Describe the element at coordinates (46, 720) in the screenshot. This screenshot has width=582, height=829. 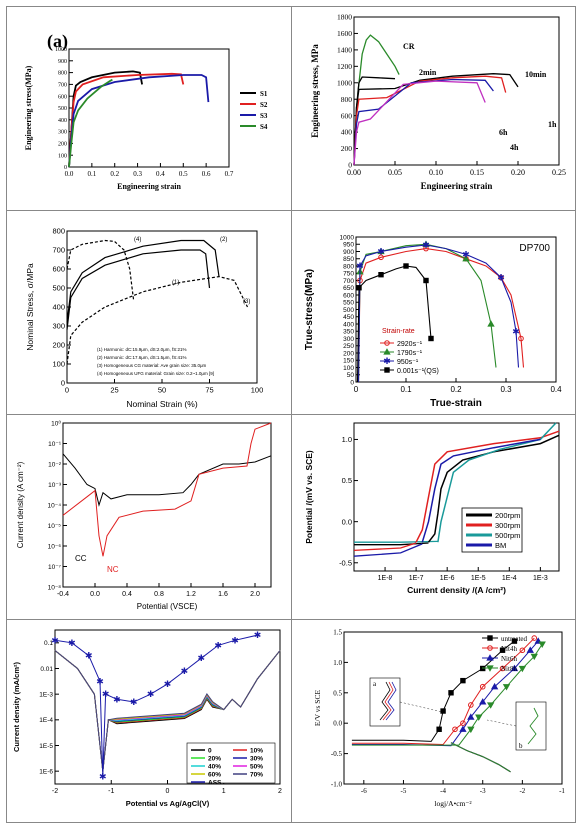
I see `y7-label-2: 1E-4` at that location.